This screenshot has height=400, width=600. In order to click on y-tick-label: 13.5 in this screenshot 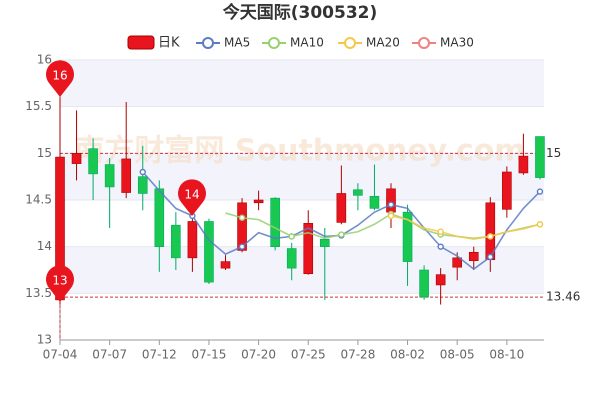, I will do `click(38, 293)`.